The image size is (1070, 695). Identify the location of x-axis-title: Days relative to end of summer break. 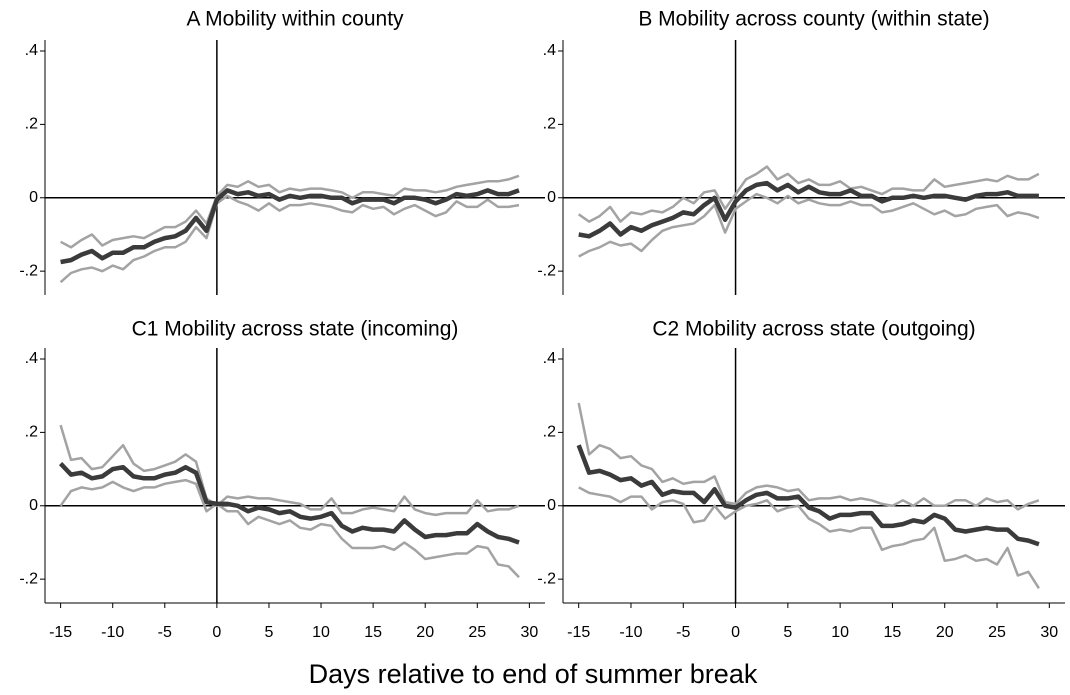
(533, 674).